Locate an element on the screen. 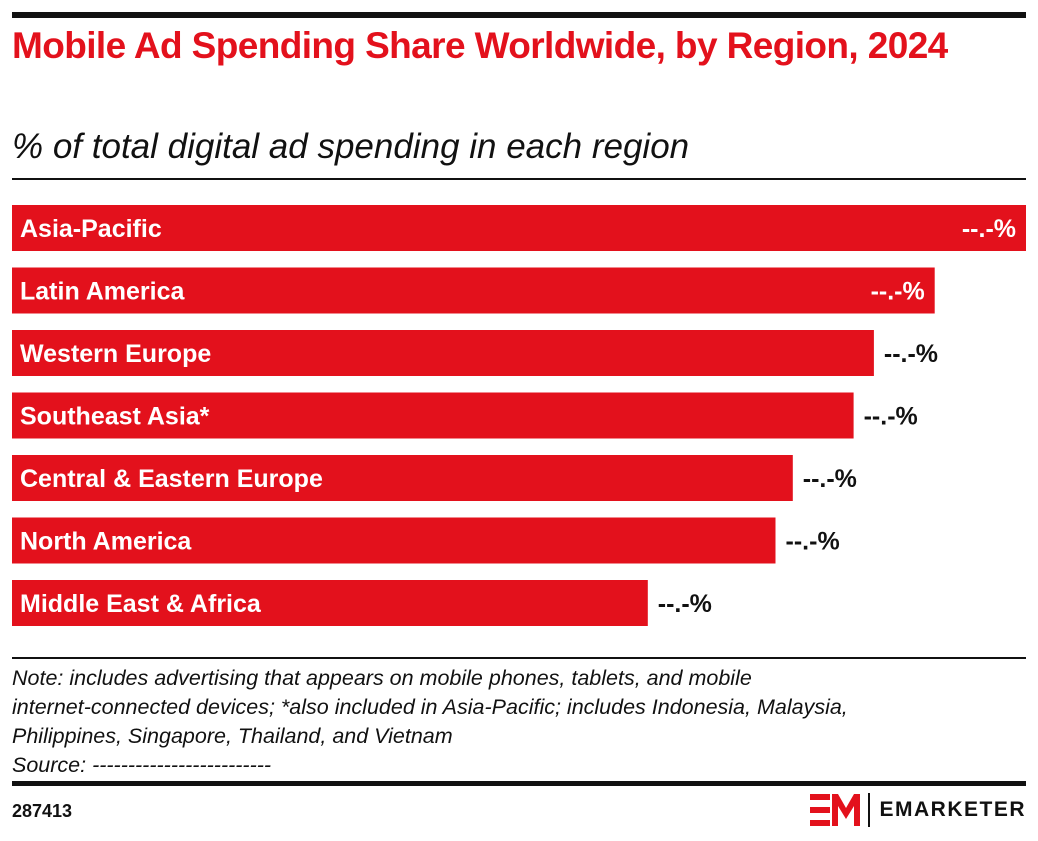 The width and height of the screenshot is (1038, 841). source-line: Source: ------------------------- is located at coordinates (142, 765).